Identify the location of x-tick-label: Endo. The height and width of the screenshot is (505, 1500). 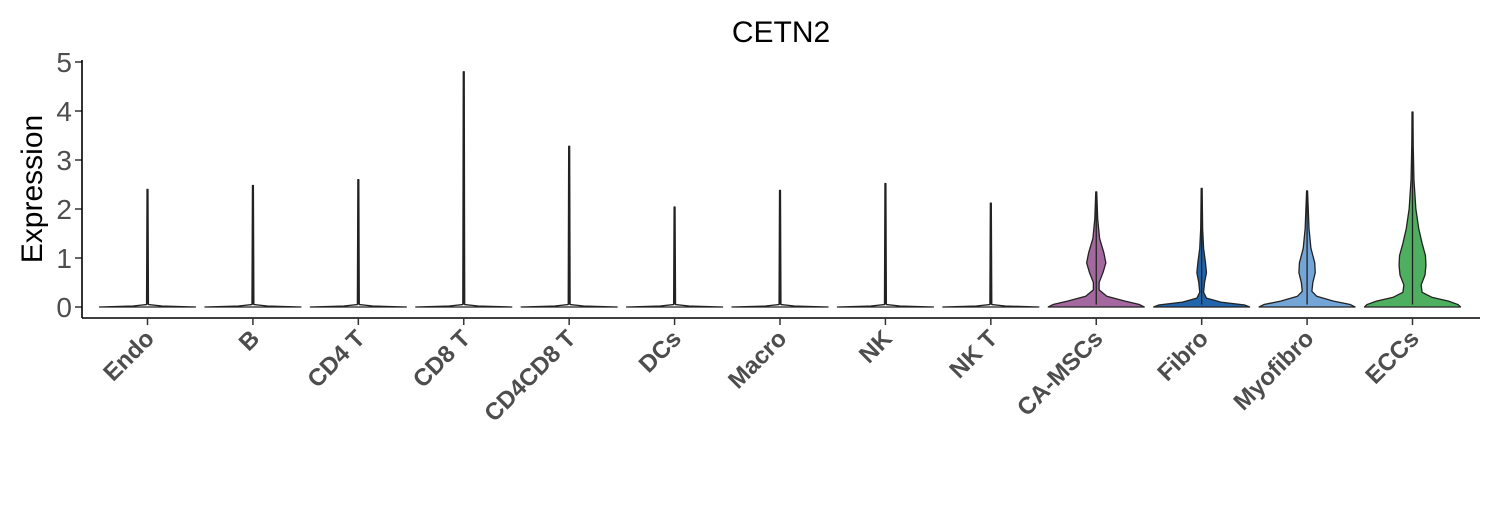
(129, 356).